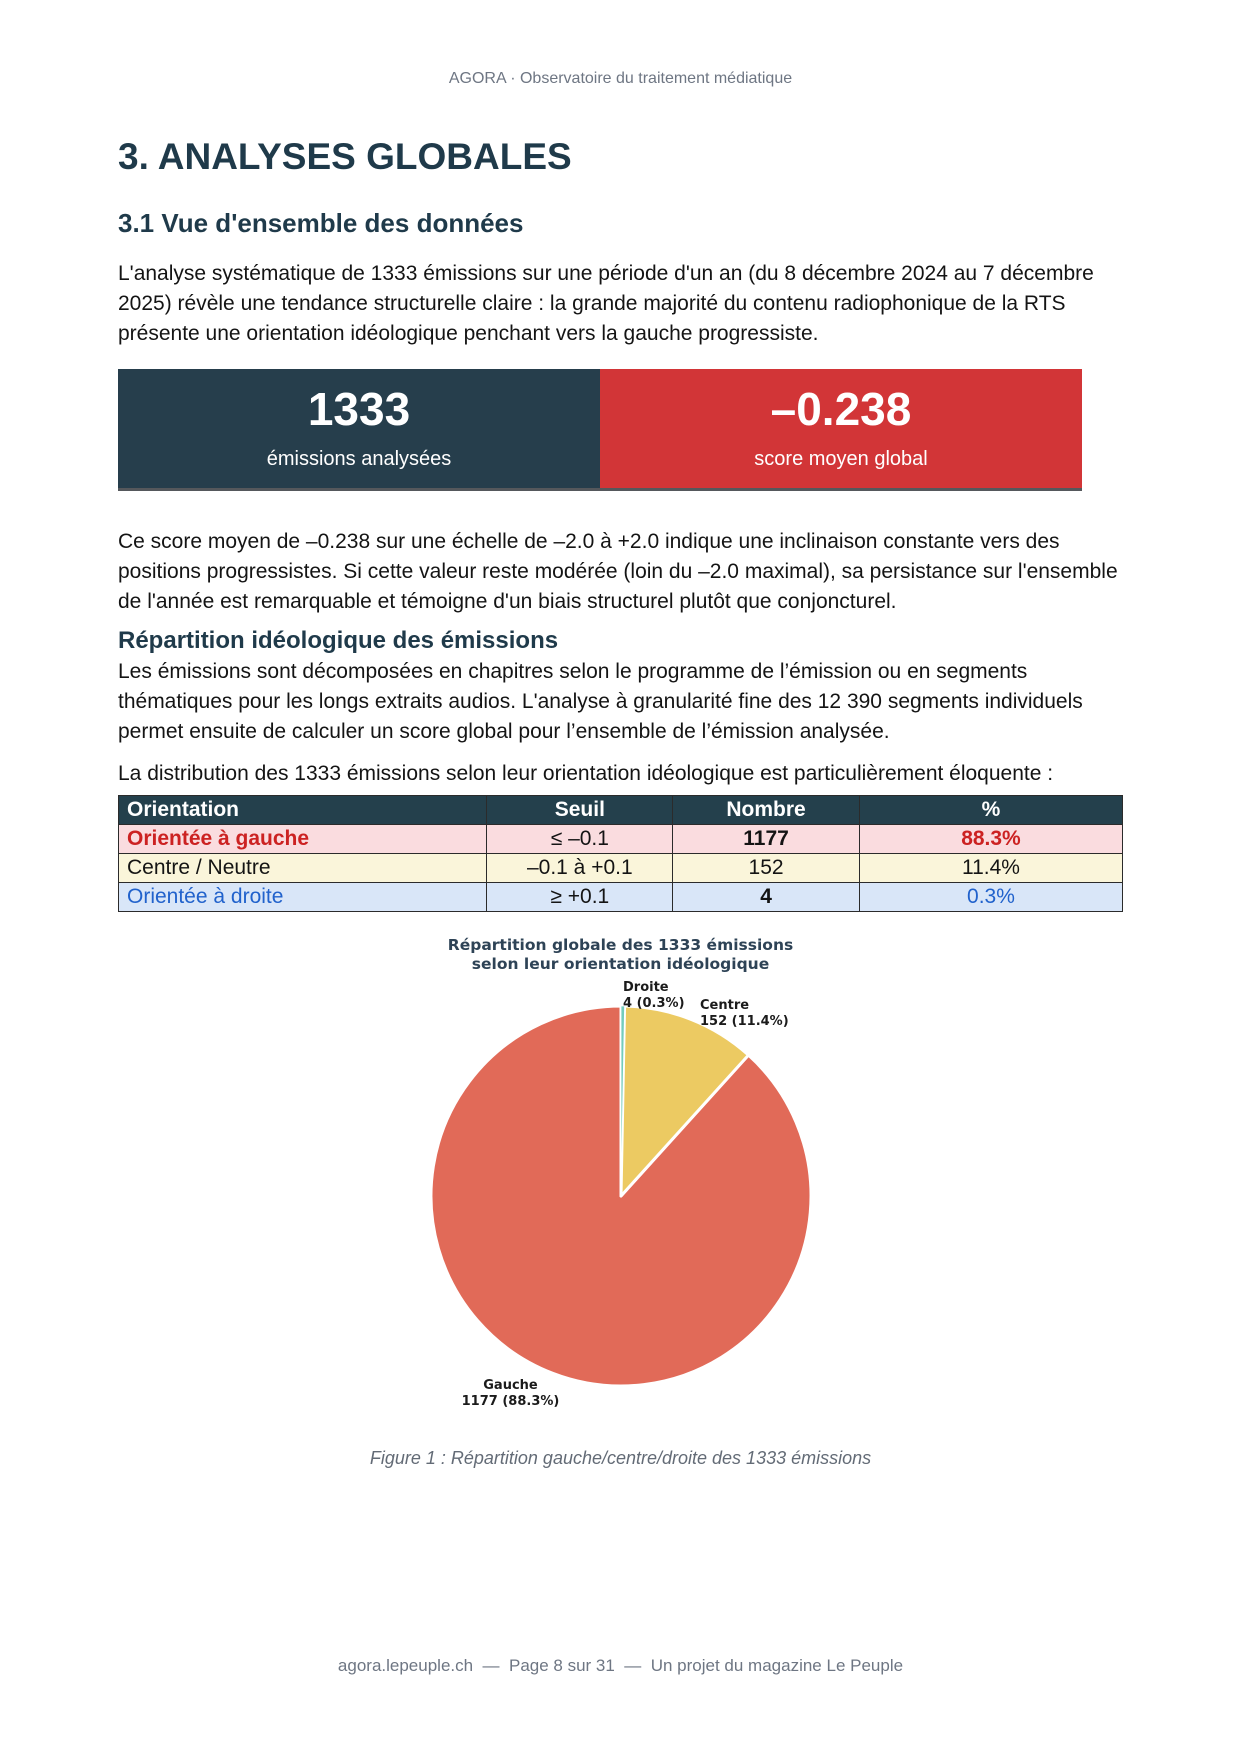 The height and width of the screenshot is (1755, 1241). Describe the element at coordinates (580, 868) in the screenshot. I see `cell-seuil: –0.1 à +0.1` at that location.